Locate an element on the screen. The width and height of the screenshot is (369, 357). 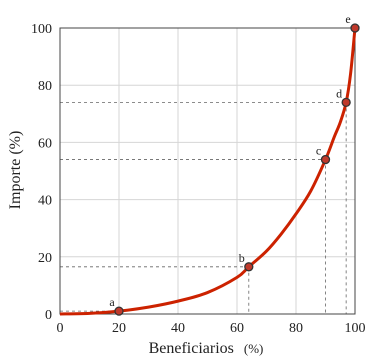
y-tick-labels: 0 20 40 60 80 100 is located at coordinates (41, 172).